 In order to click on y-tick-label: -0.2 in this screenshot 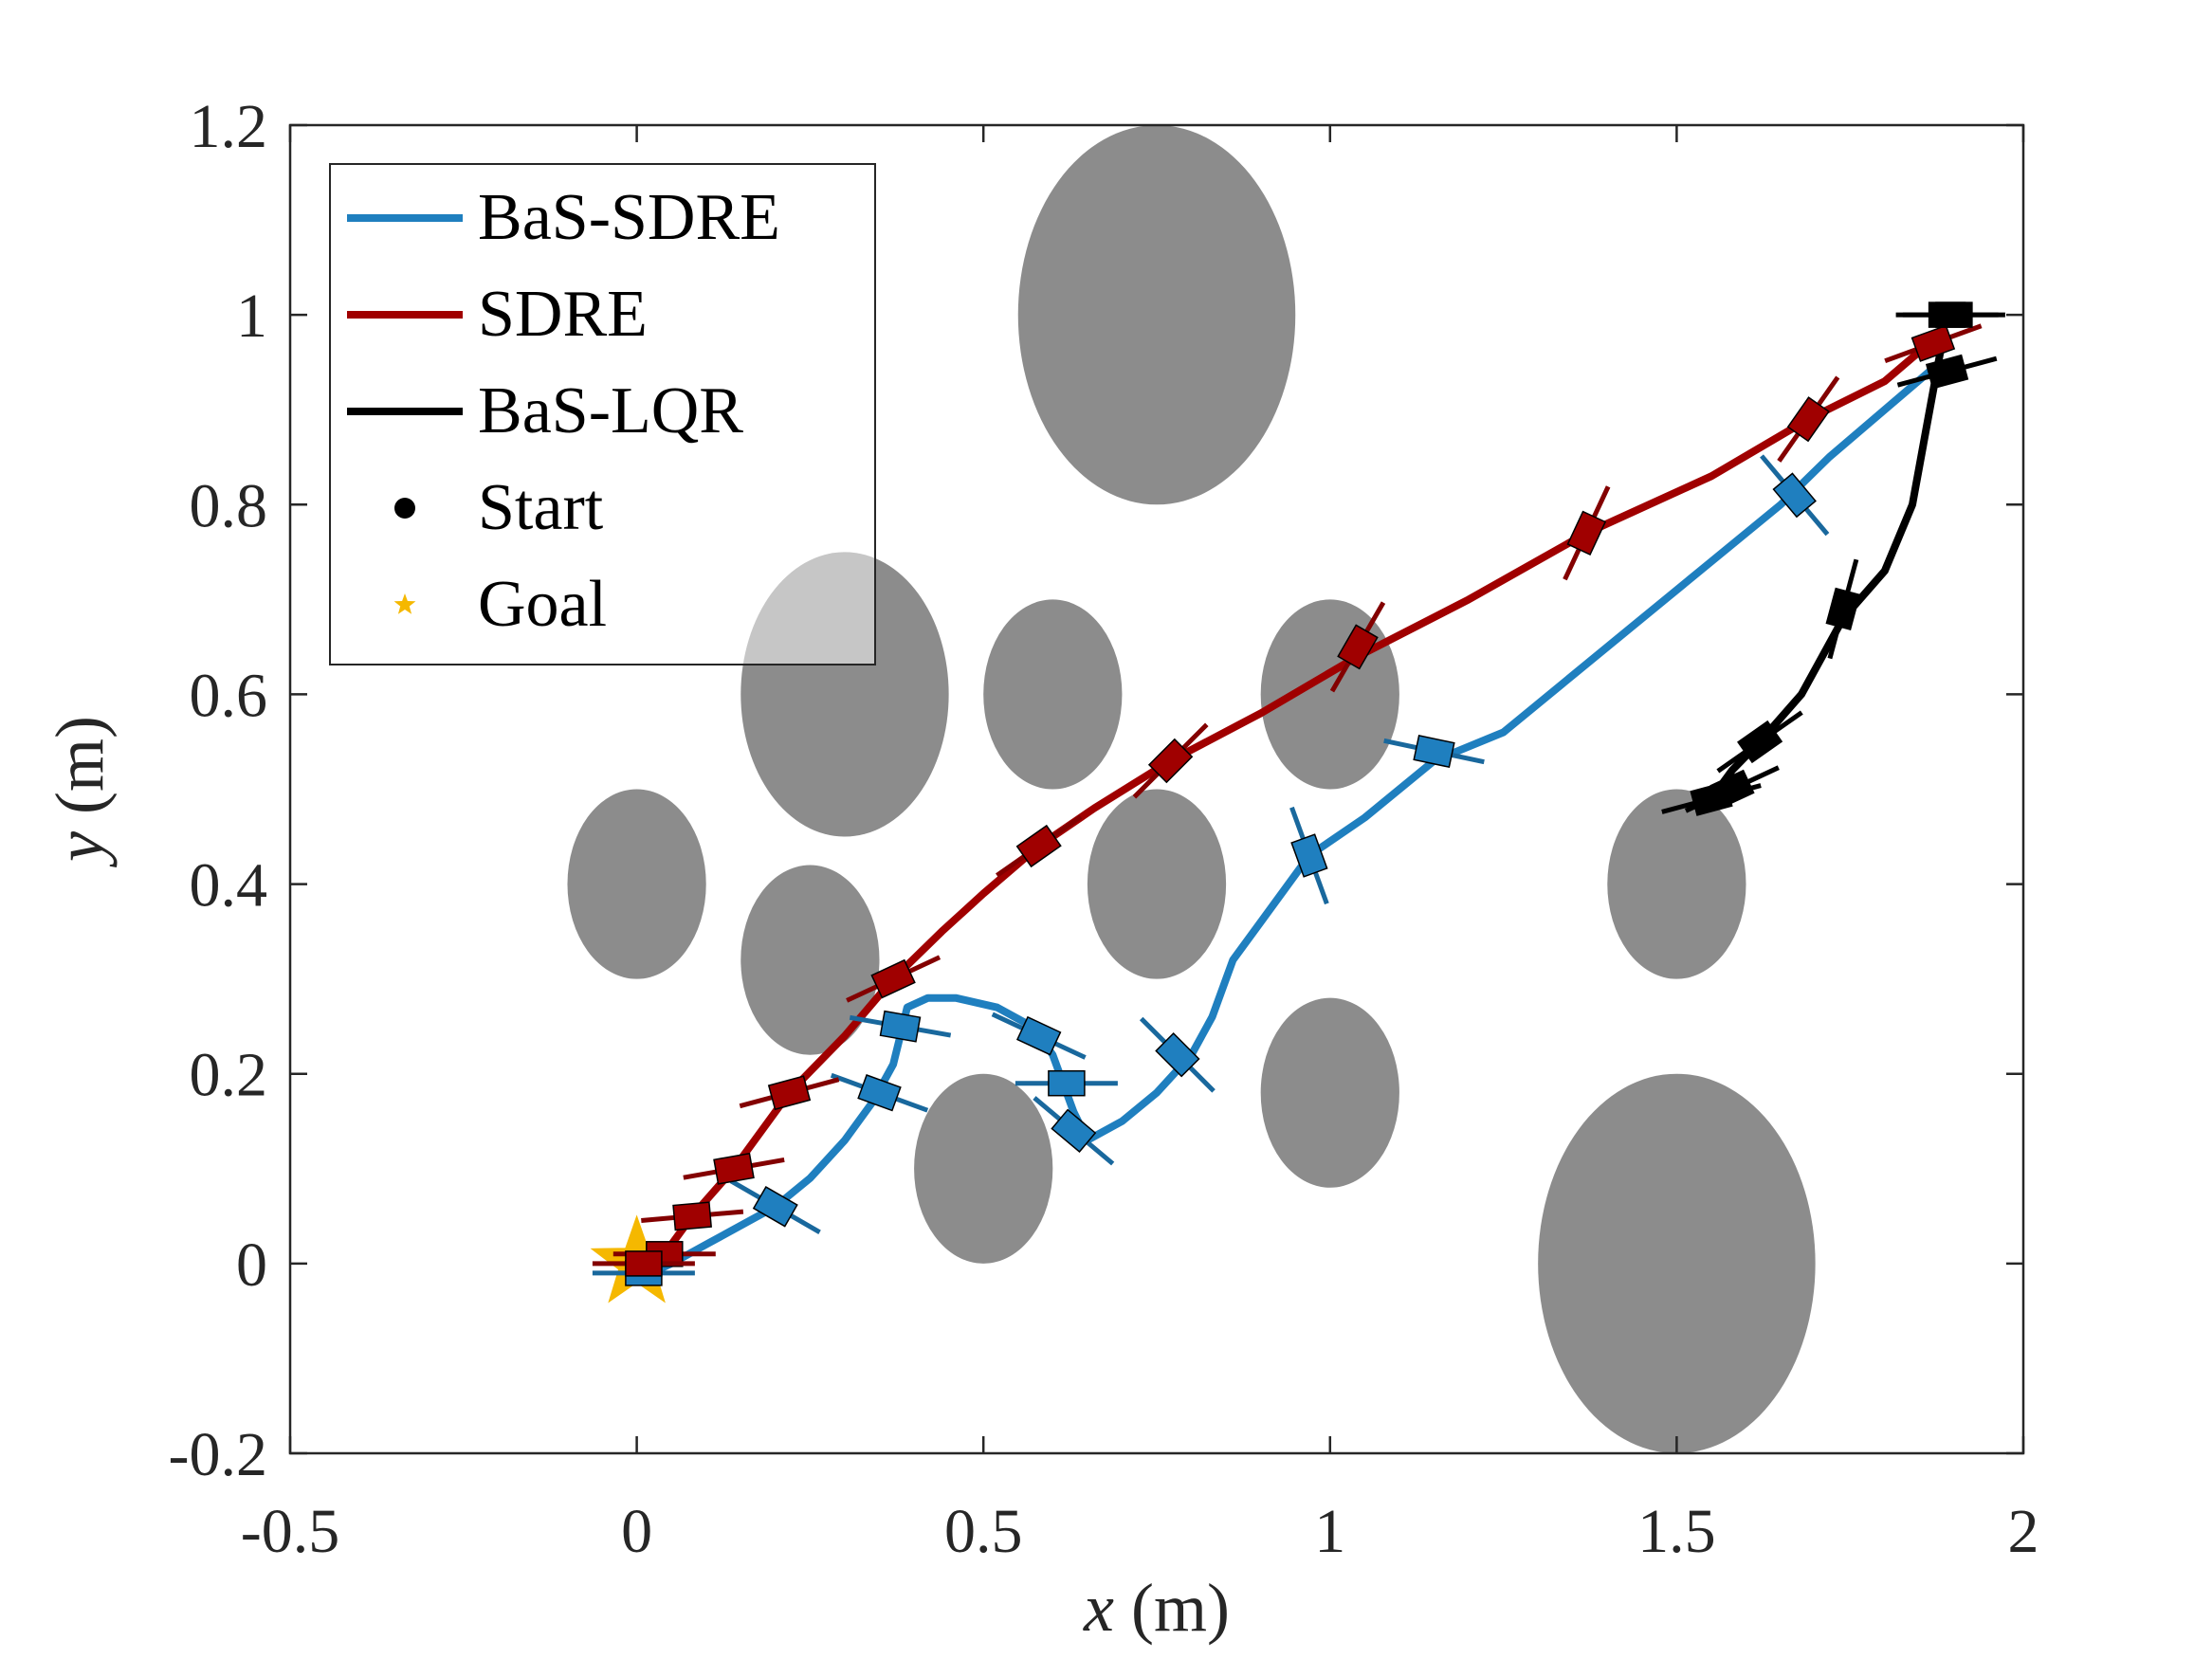, I will do `click(218, 1454)`.